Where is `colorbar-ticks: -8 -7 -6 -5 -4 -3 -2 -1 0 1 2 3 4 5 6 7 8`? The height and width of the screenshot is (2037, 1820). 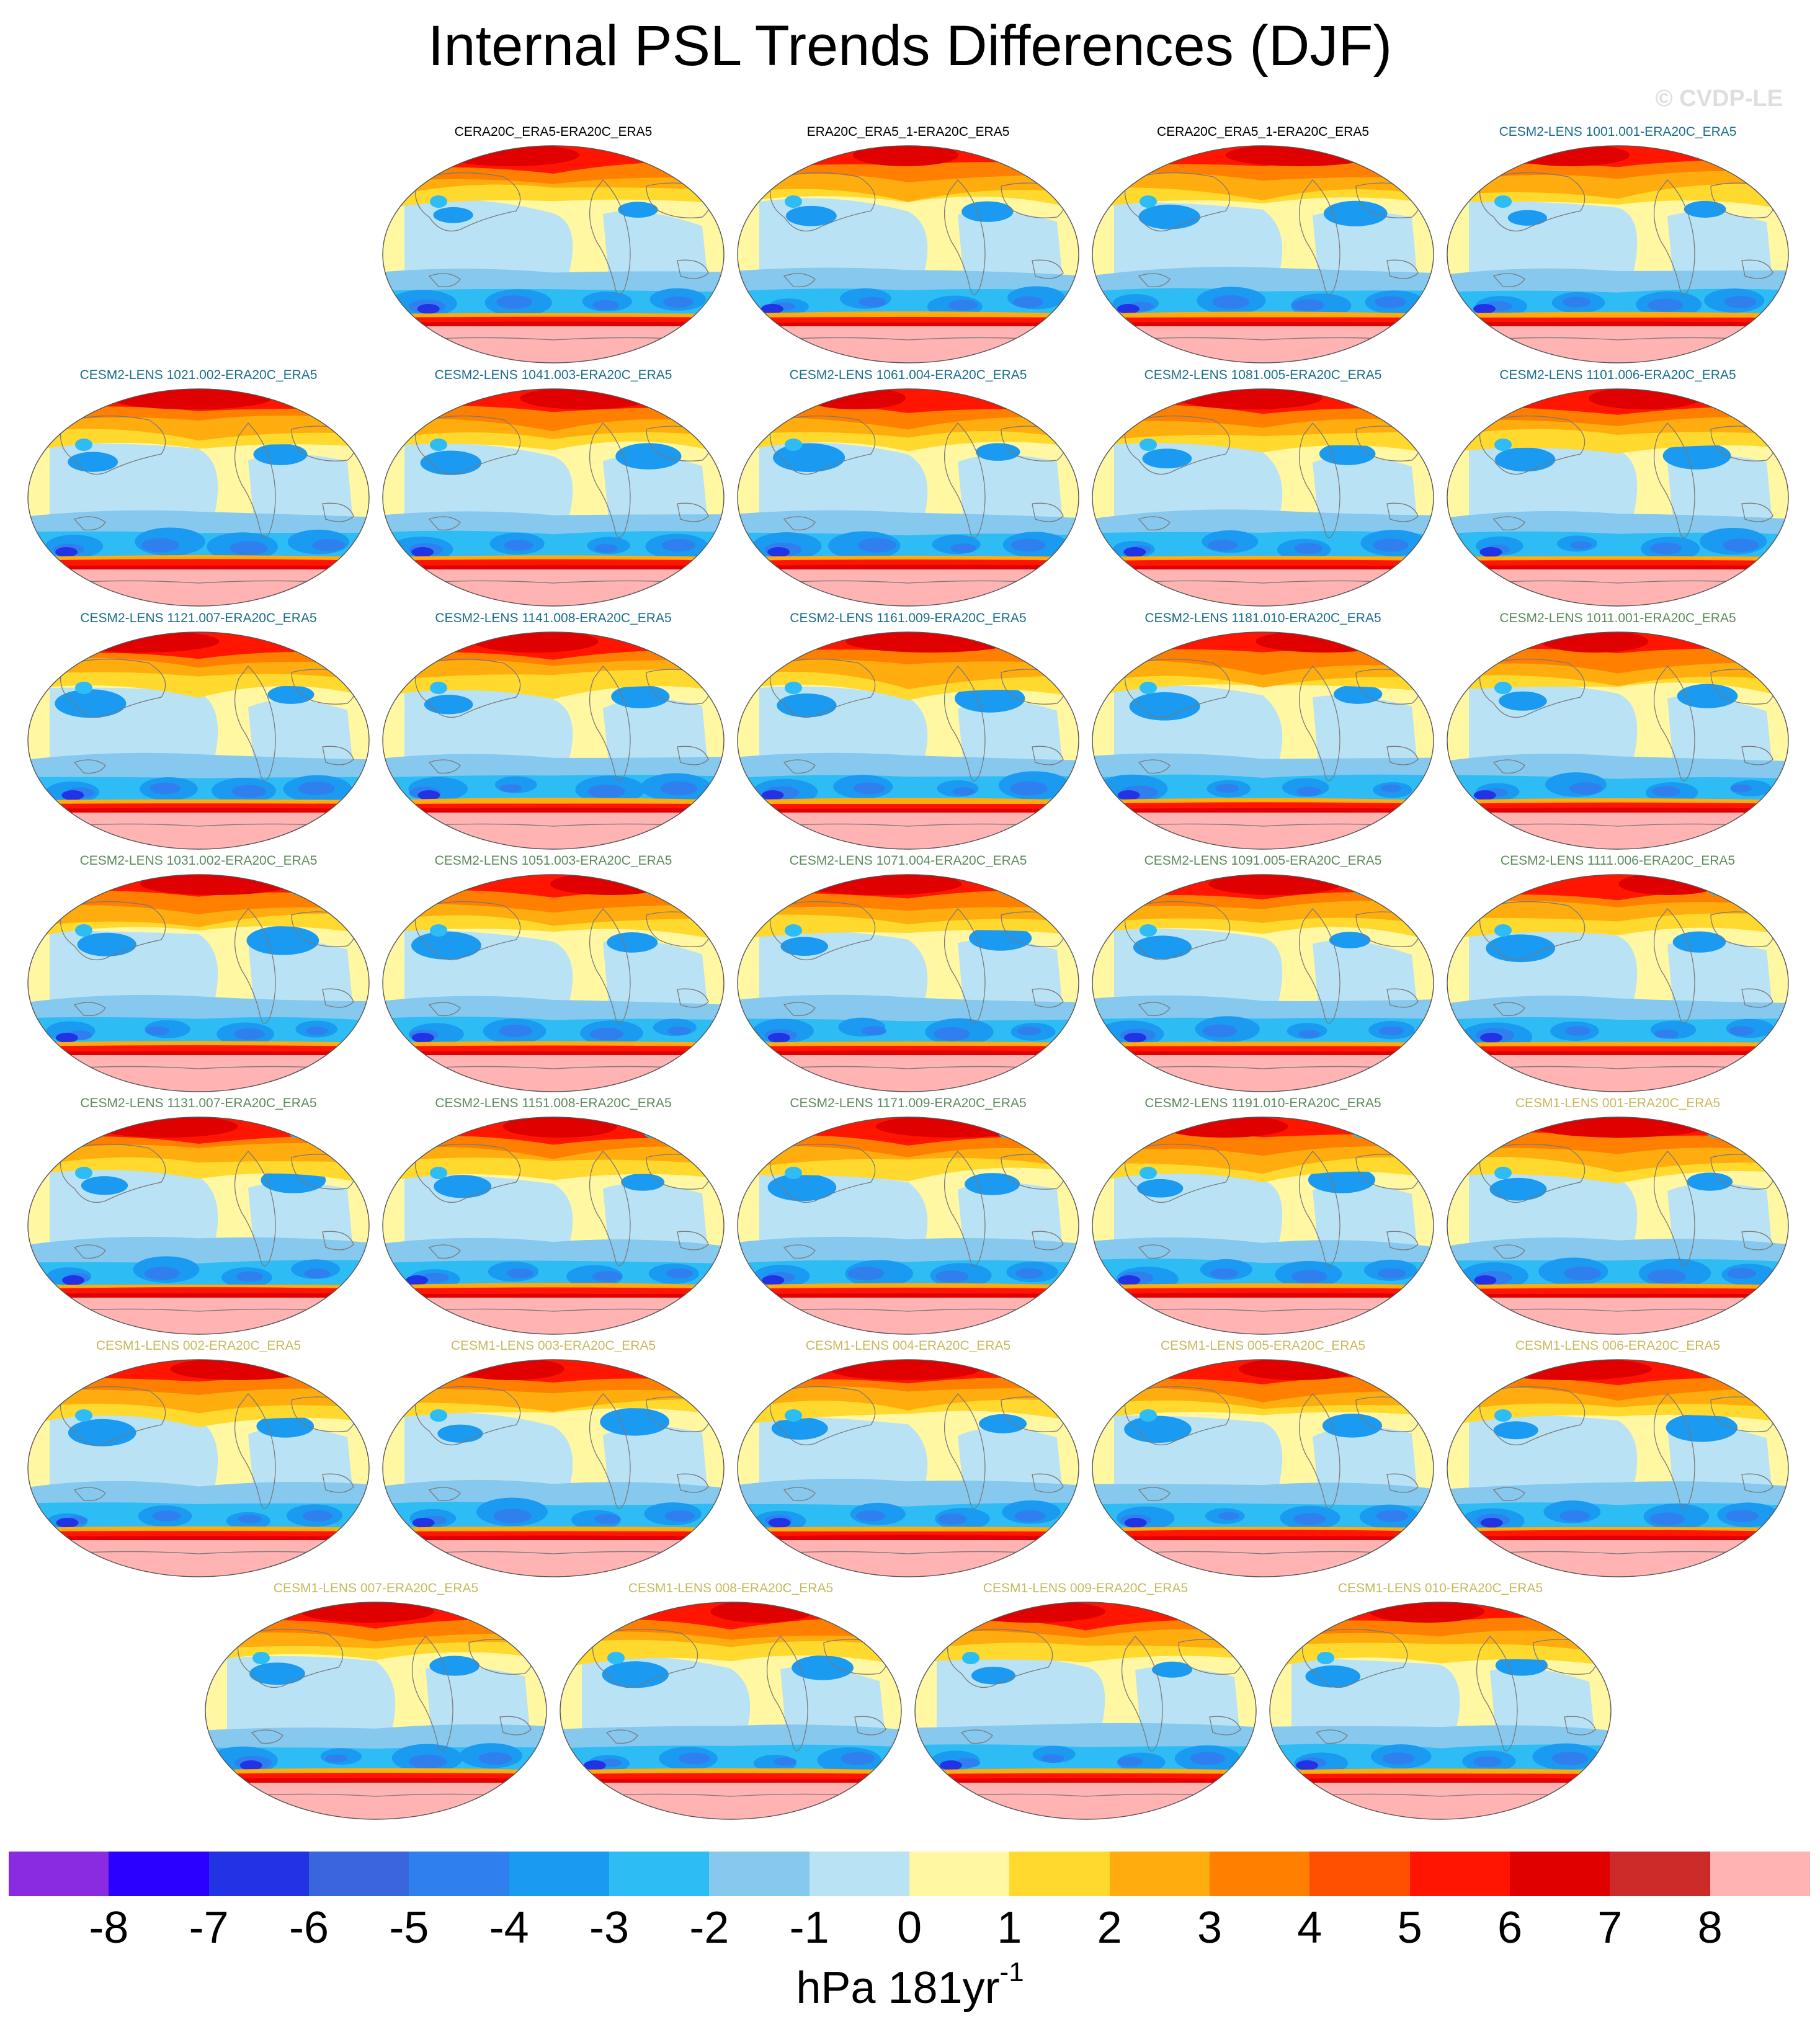 colorbar-ticks: -8 -7 -6 -5 -4 -3 -2 -1 0 1 2 3 4 5 6 7 8 is located at coordinates (910, 1928).